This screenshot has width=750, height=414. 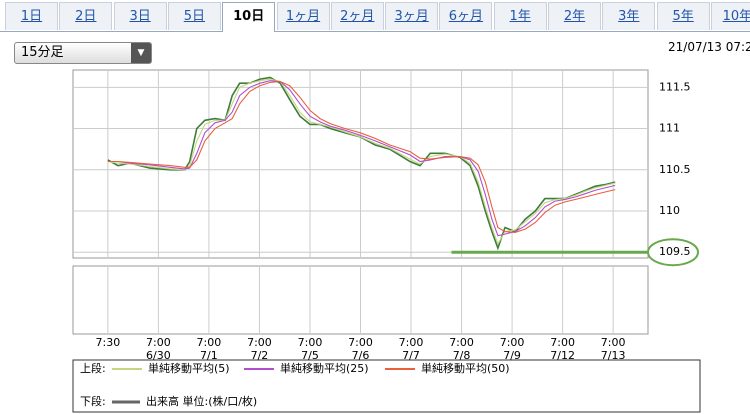 I want to click on highlight-circle, so click(x=673, y=252).